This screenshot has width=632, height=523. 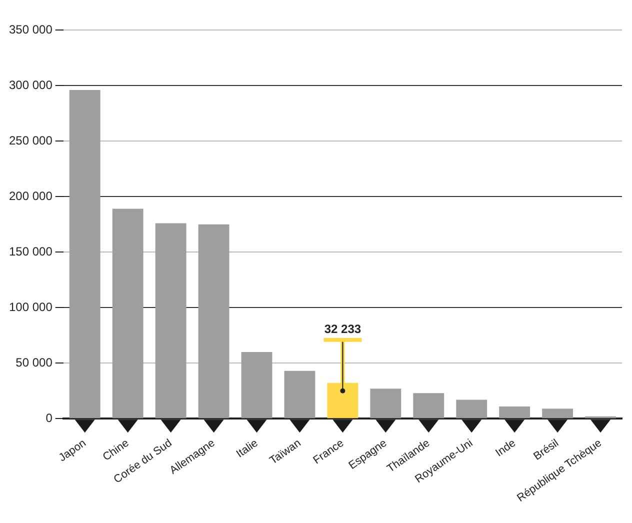 What do you see at coordinates (247, 448) in the screenshot?
I see `x-tick-label: Italie` at bounding box center [247, 448].